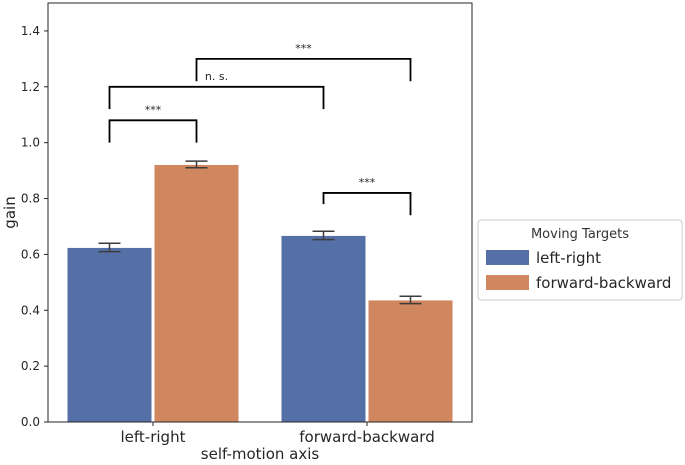  I want to click on x-axis: left-right forward-backward, so click(278, 434).